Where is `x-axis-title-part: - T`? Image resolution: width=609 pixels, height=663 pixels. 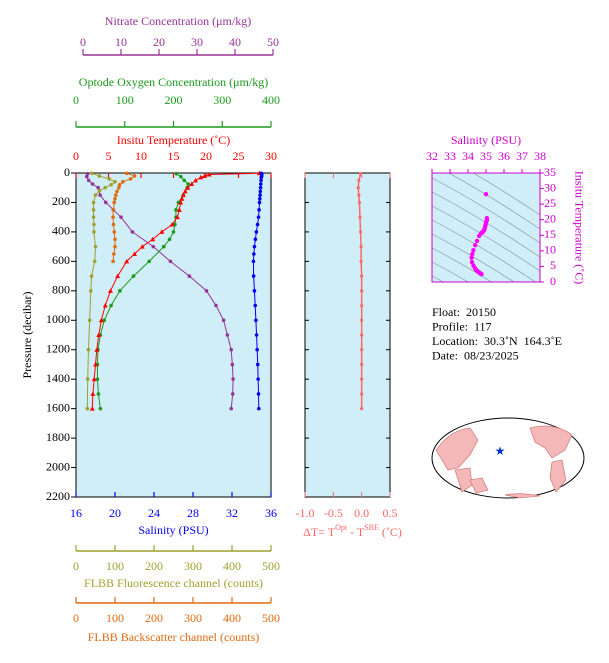
x-axis-title-part: - T is located at coordinates (356, 532).